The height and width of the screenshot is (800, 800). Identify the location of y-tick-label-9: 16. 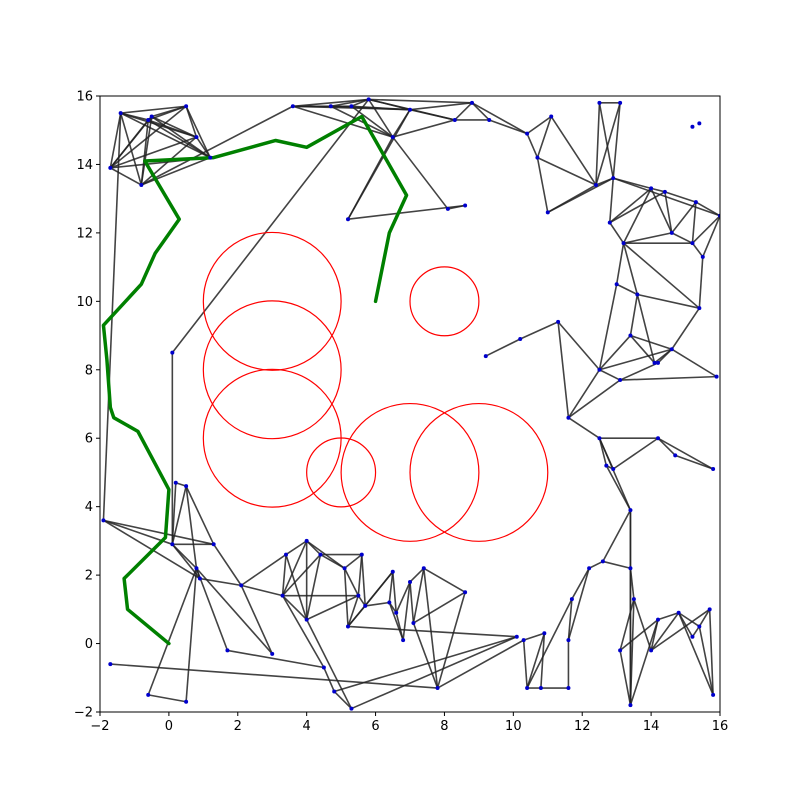
(84, 97).